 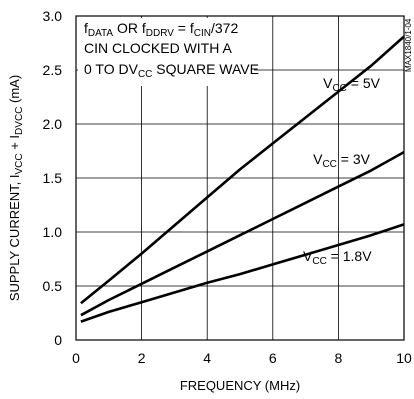 What do you see at coordinates (76, 358) in the screenshot?
I see `x-tick-label: 0` at bounding box center [76, 358].